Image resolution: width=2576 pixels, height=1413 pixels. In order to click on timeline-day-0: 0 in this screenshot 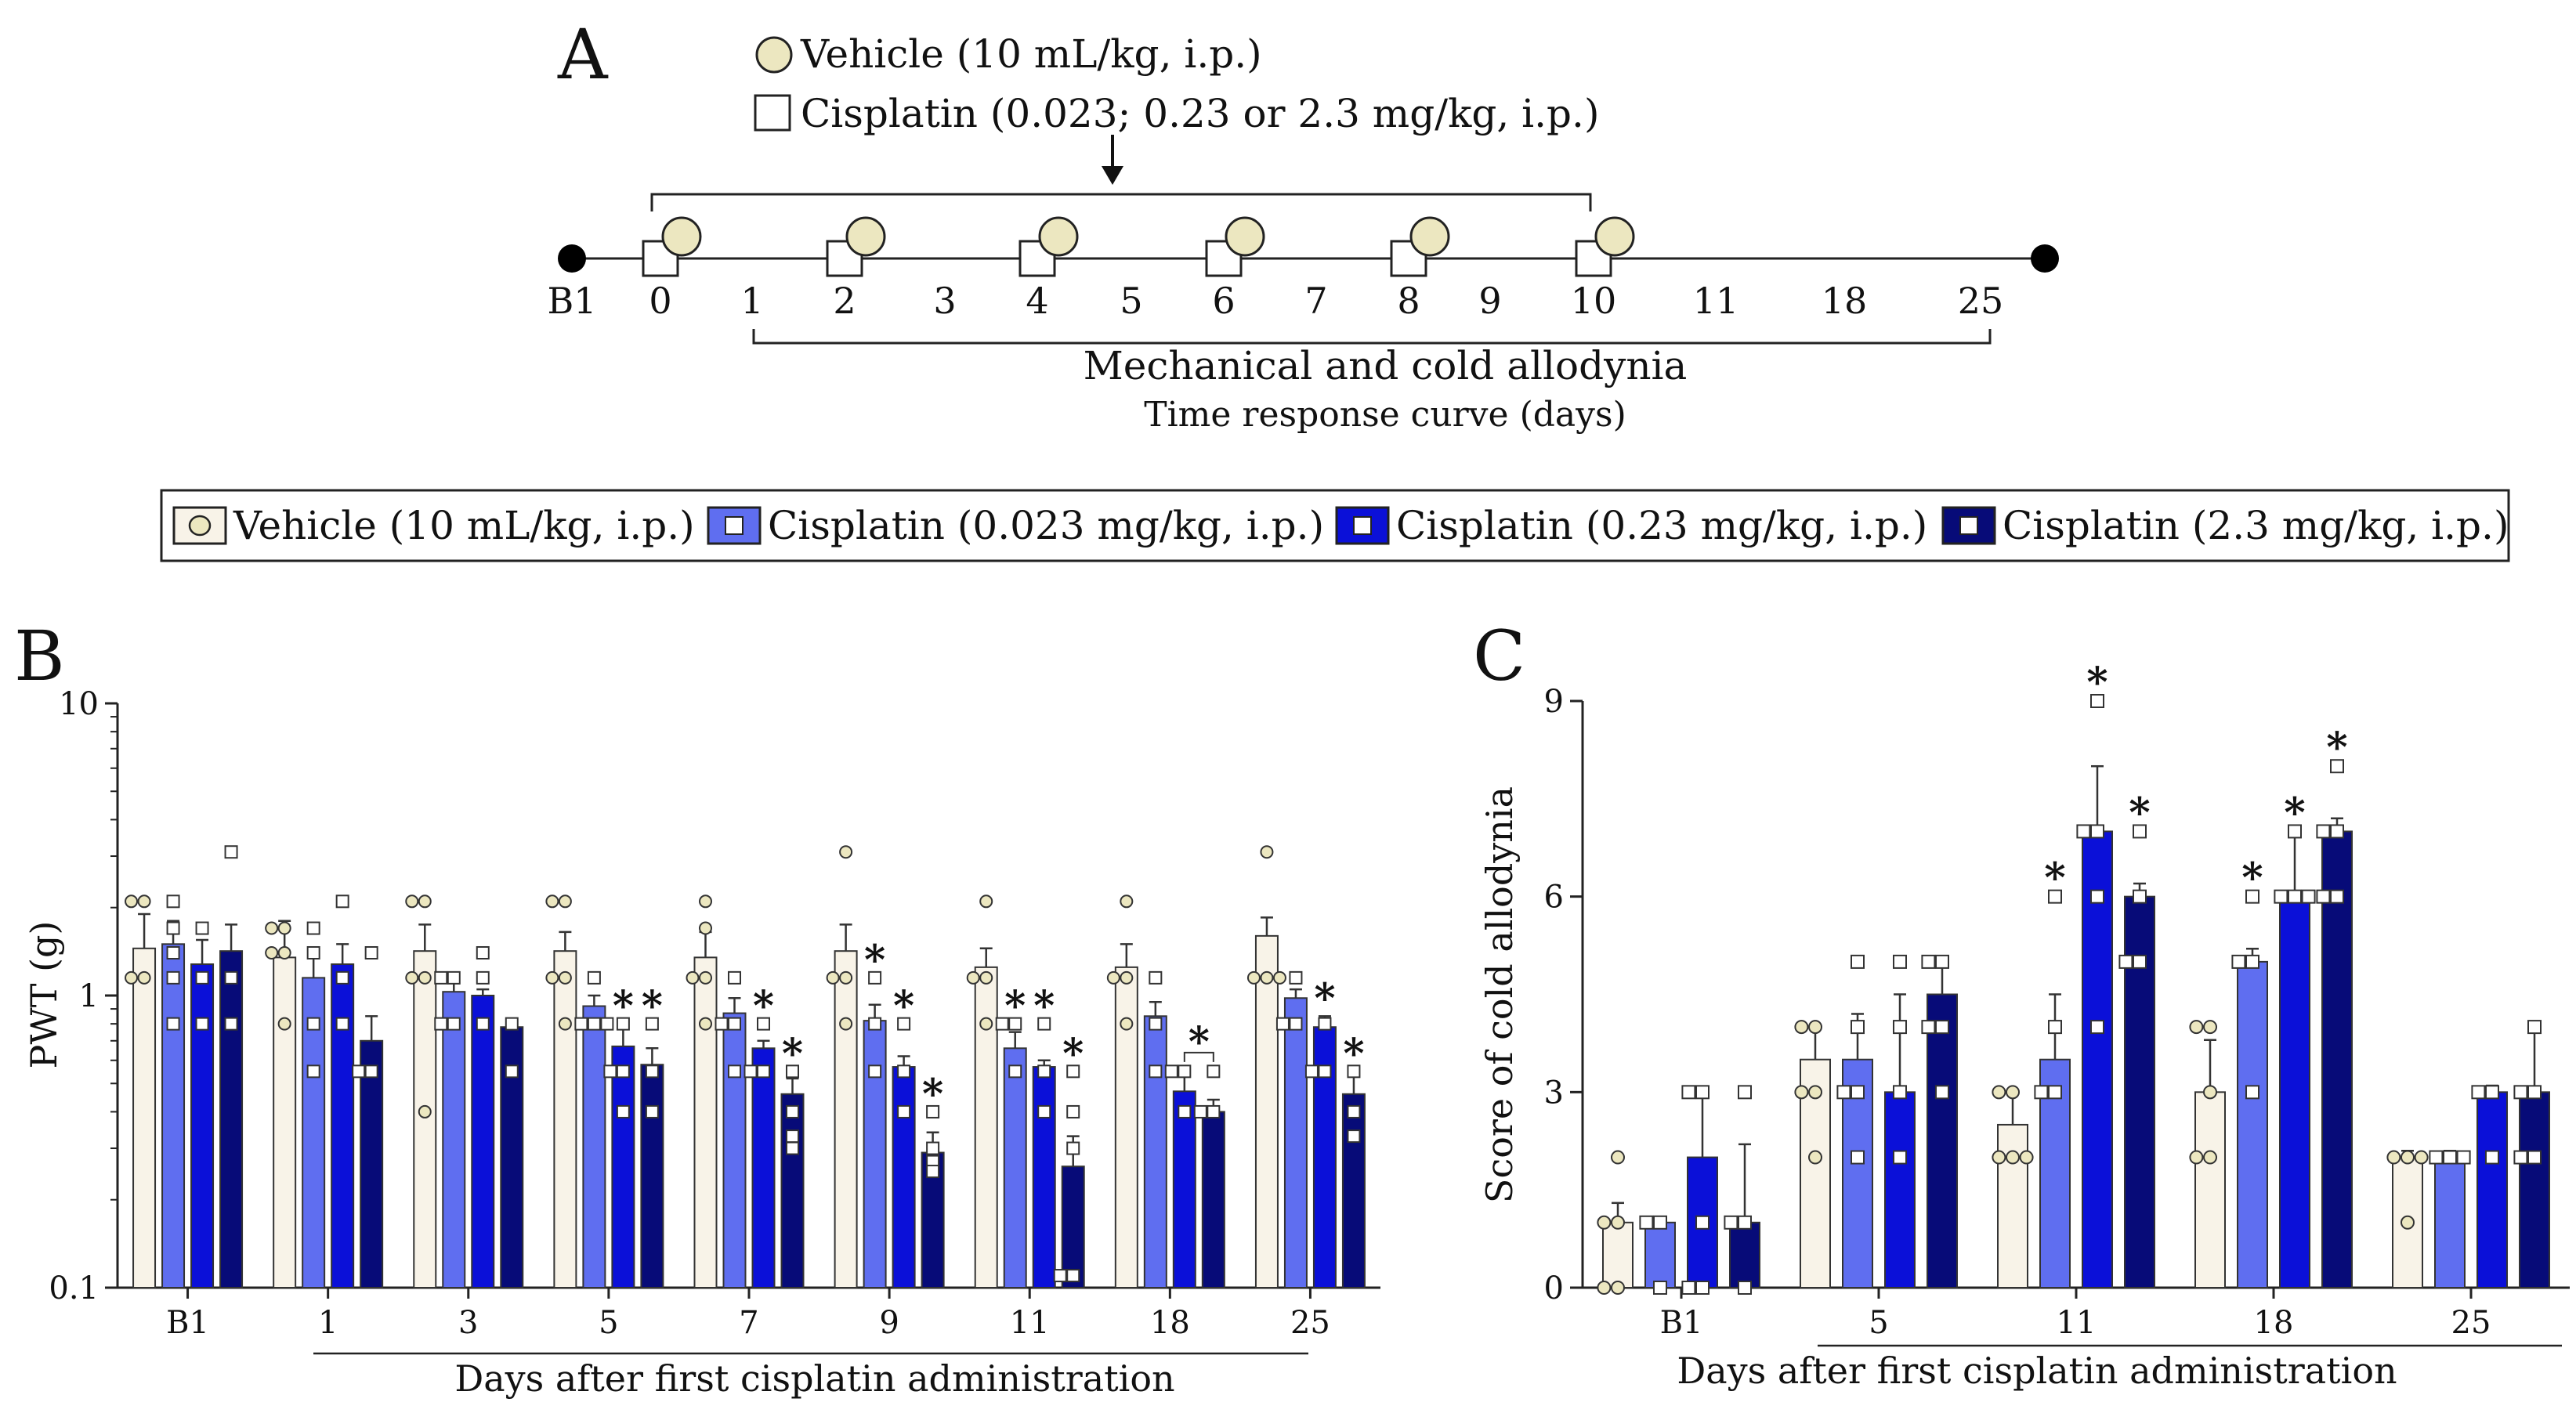, I will do `click(660, 301)`.